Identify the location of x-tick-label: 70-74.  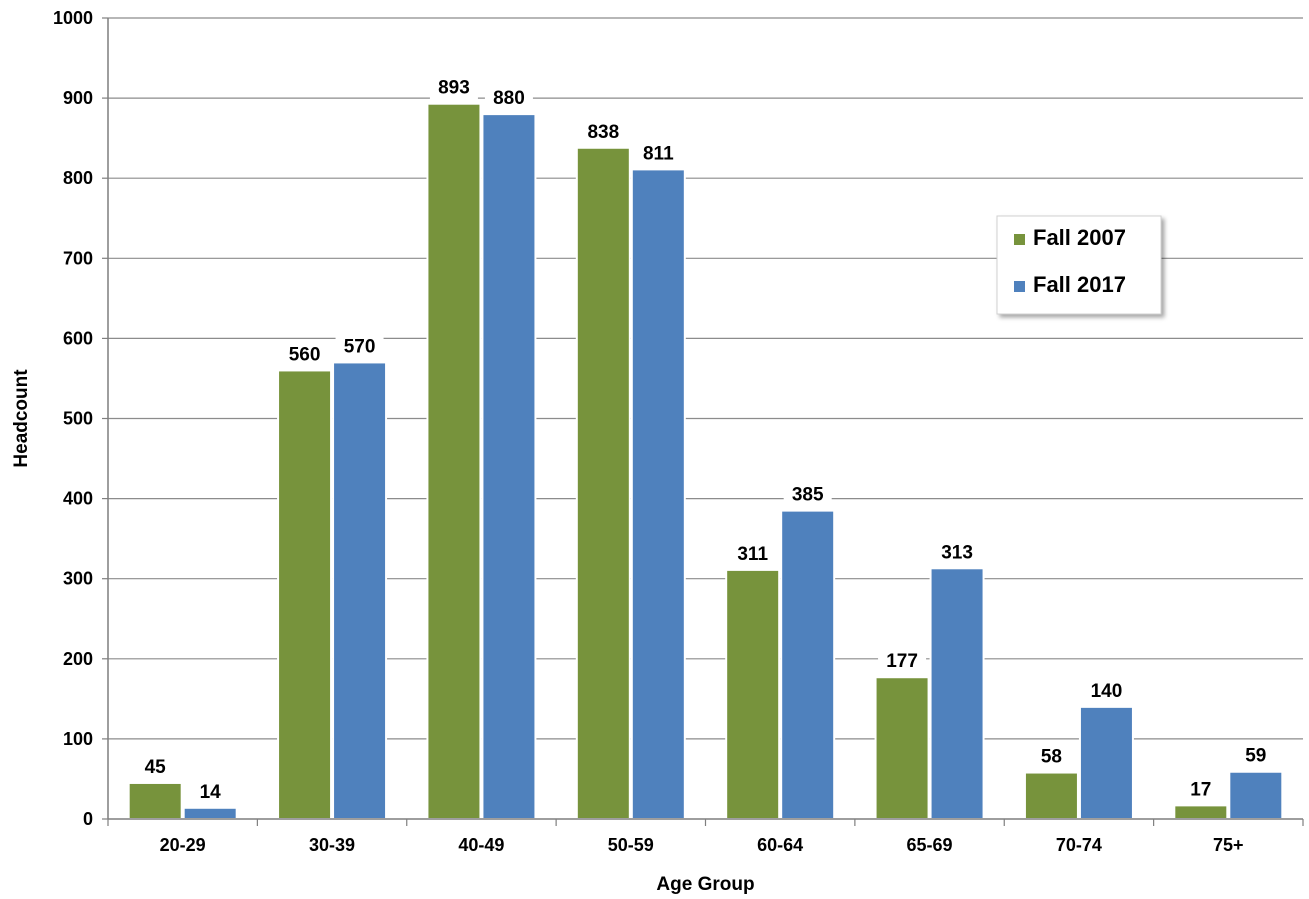
(1079, 845).